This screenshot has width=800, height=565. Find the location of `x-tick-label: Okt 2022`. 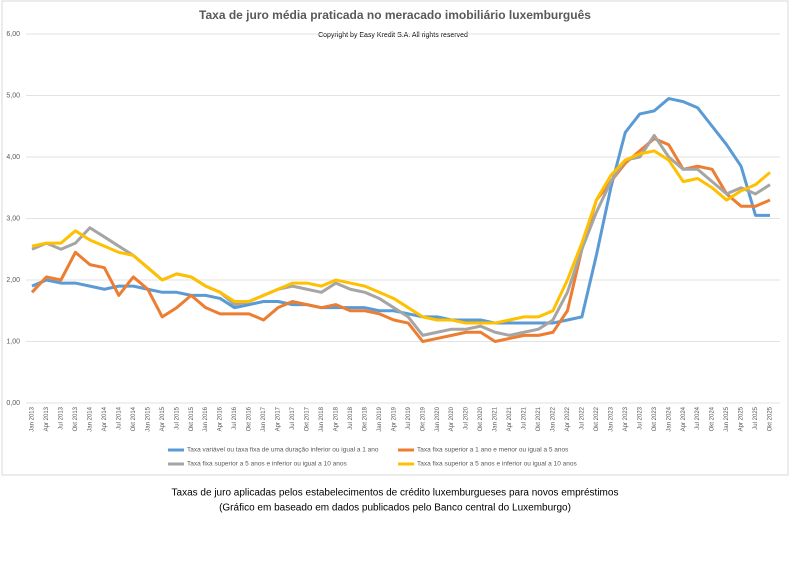

x-tick-label: Okt 2022 is located at coordinates (597, 418).